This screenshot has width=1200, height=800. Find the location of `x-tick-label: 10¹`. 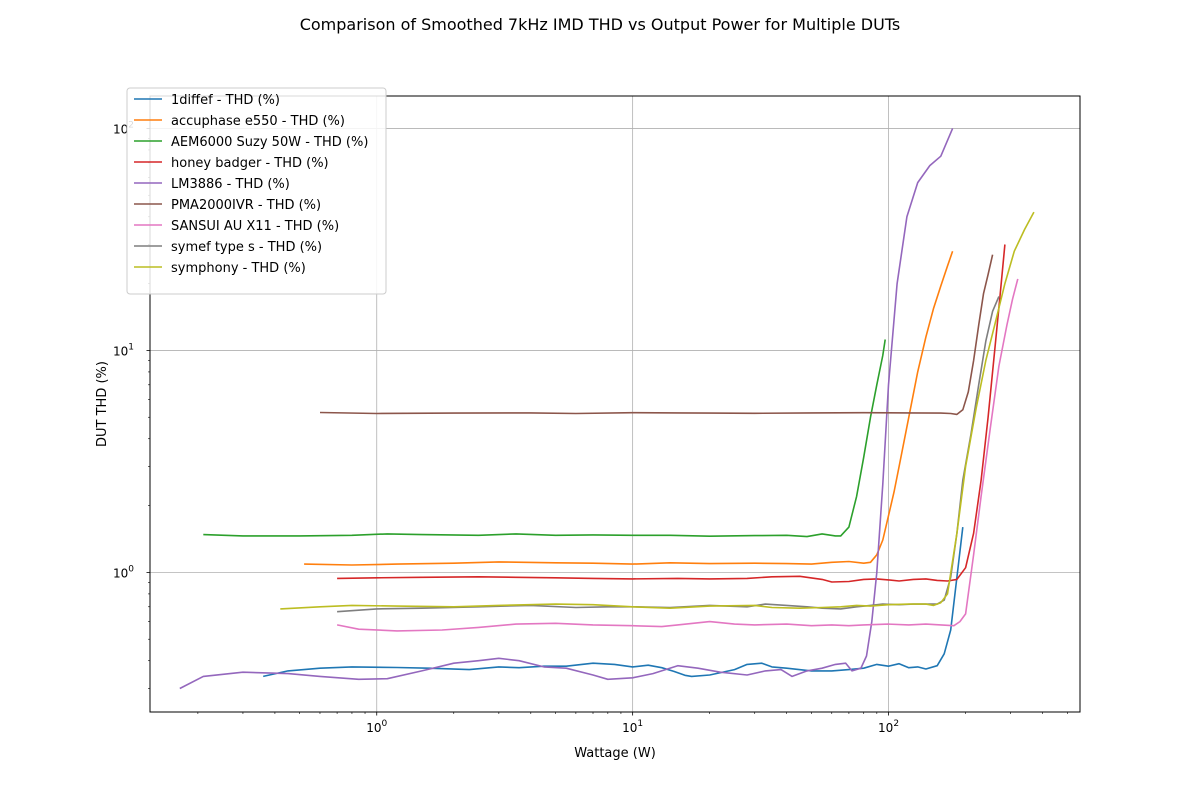

x-tick-label: 10¹ is located at coordinates (632, 727).